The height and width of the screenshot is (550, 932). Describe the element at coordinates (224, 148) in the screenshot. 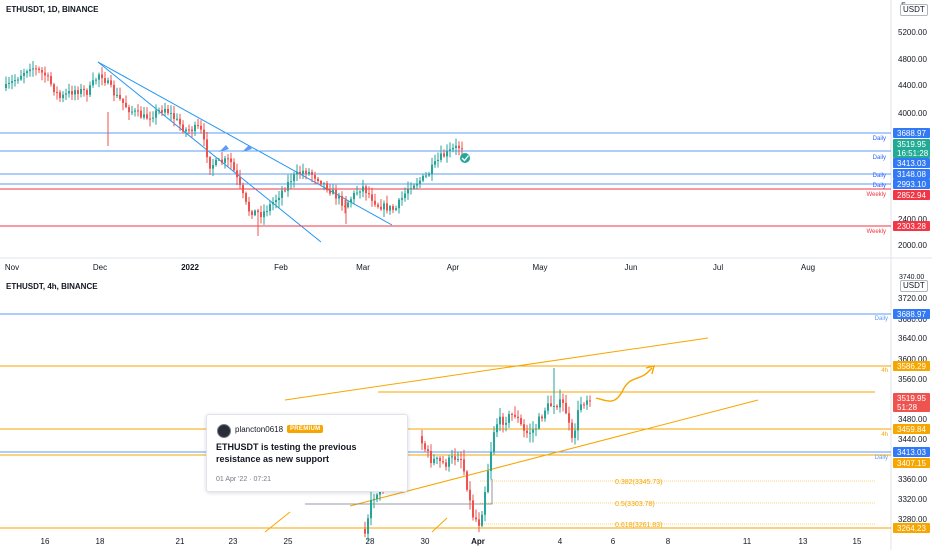

I see `daily-arrow-marker` at that location.